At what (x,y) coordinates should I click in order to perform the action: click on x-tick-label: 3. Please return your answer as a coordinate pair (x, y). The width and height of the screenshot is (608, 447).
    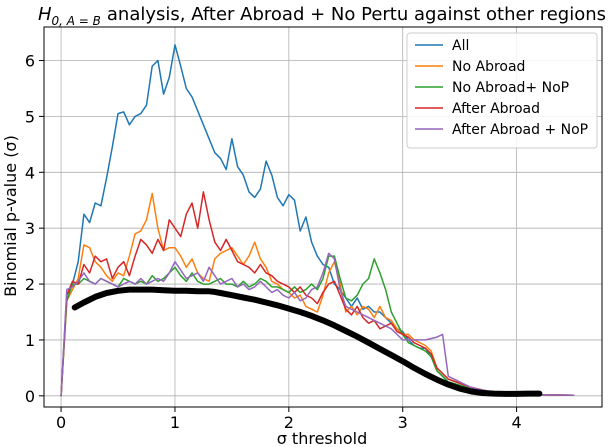
    Looking at the image, I should click on (403, 422).